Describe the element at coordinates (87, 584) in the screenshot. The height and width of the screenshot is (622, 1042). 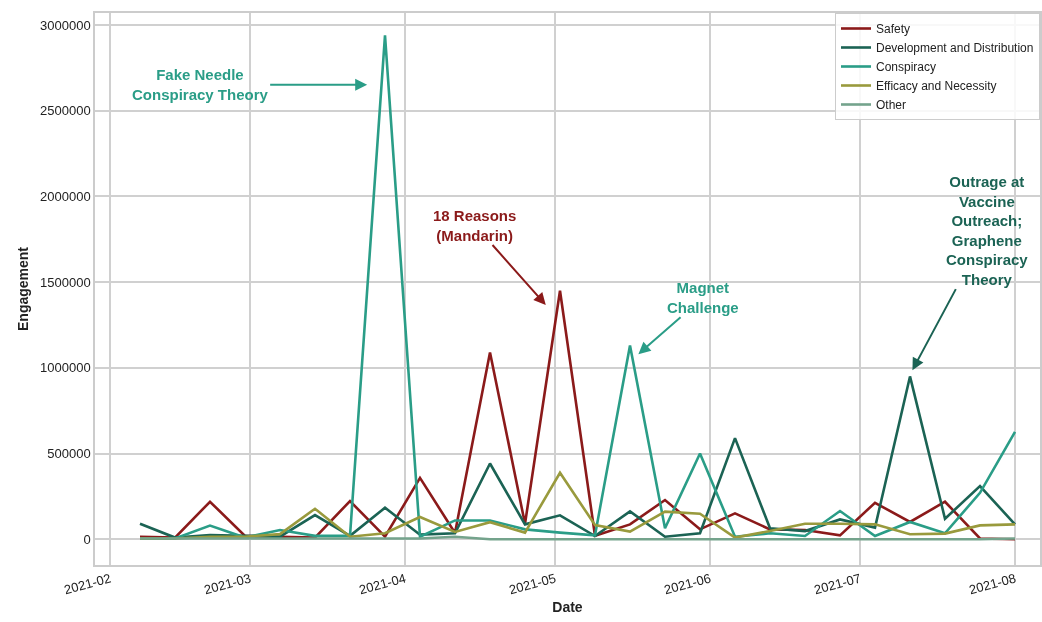
I see `x-tick-label: 2021-02` at that location.